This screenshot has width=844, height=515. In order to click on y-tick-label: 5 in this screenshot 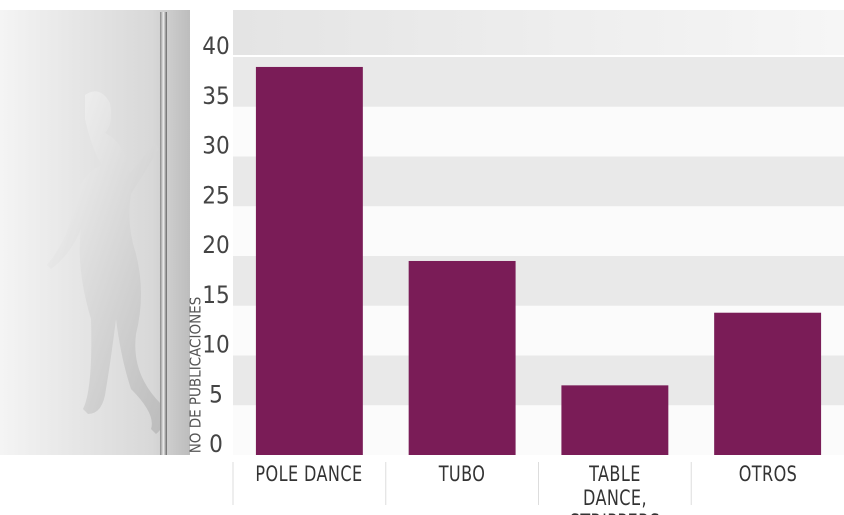, I will do `click(216, 394)`.